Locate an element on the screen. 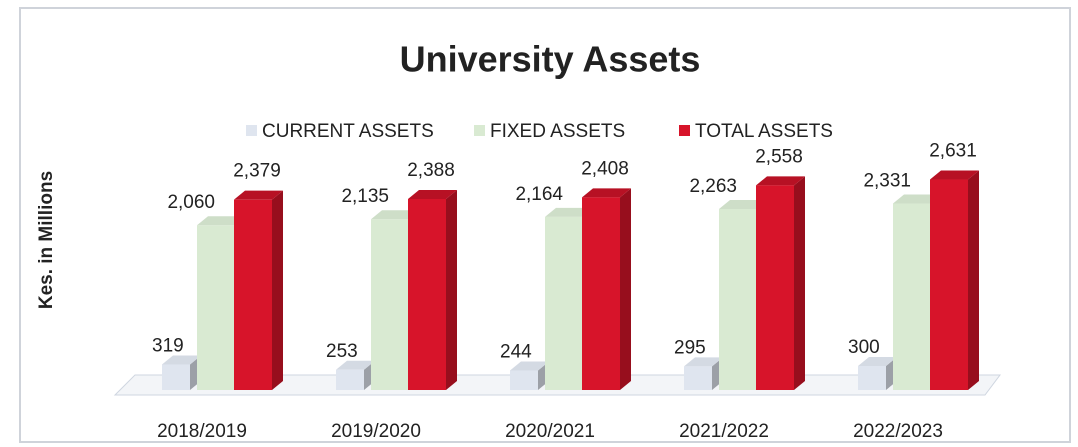  data-label: 300 is located at coordinates (864, 347).